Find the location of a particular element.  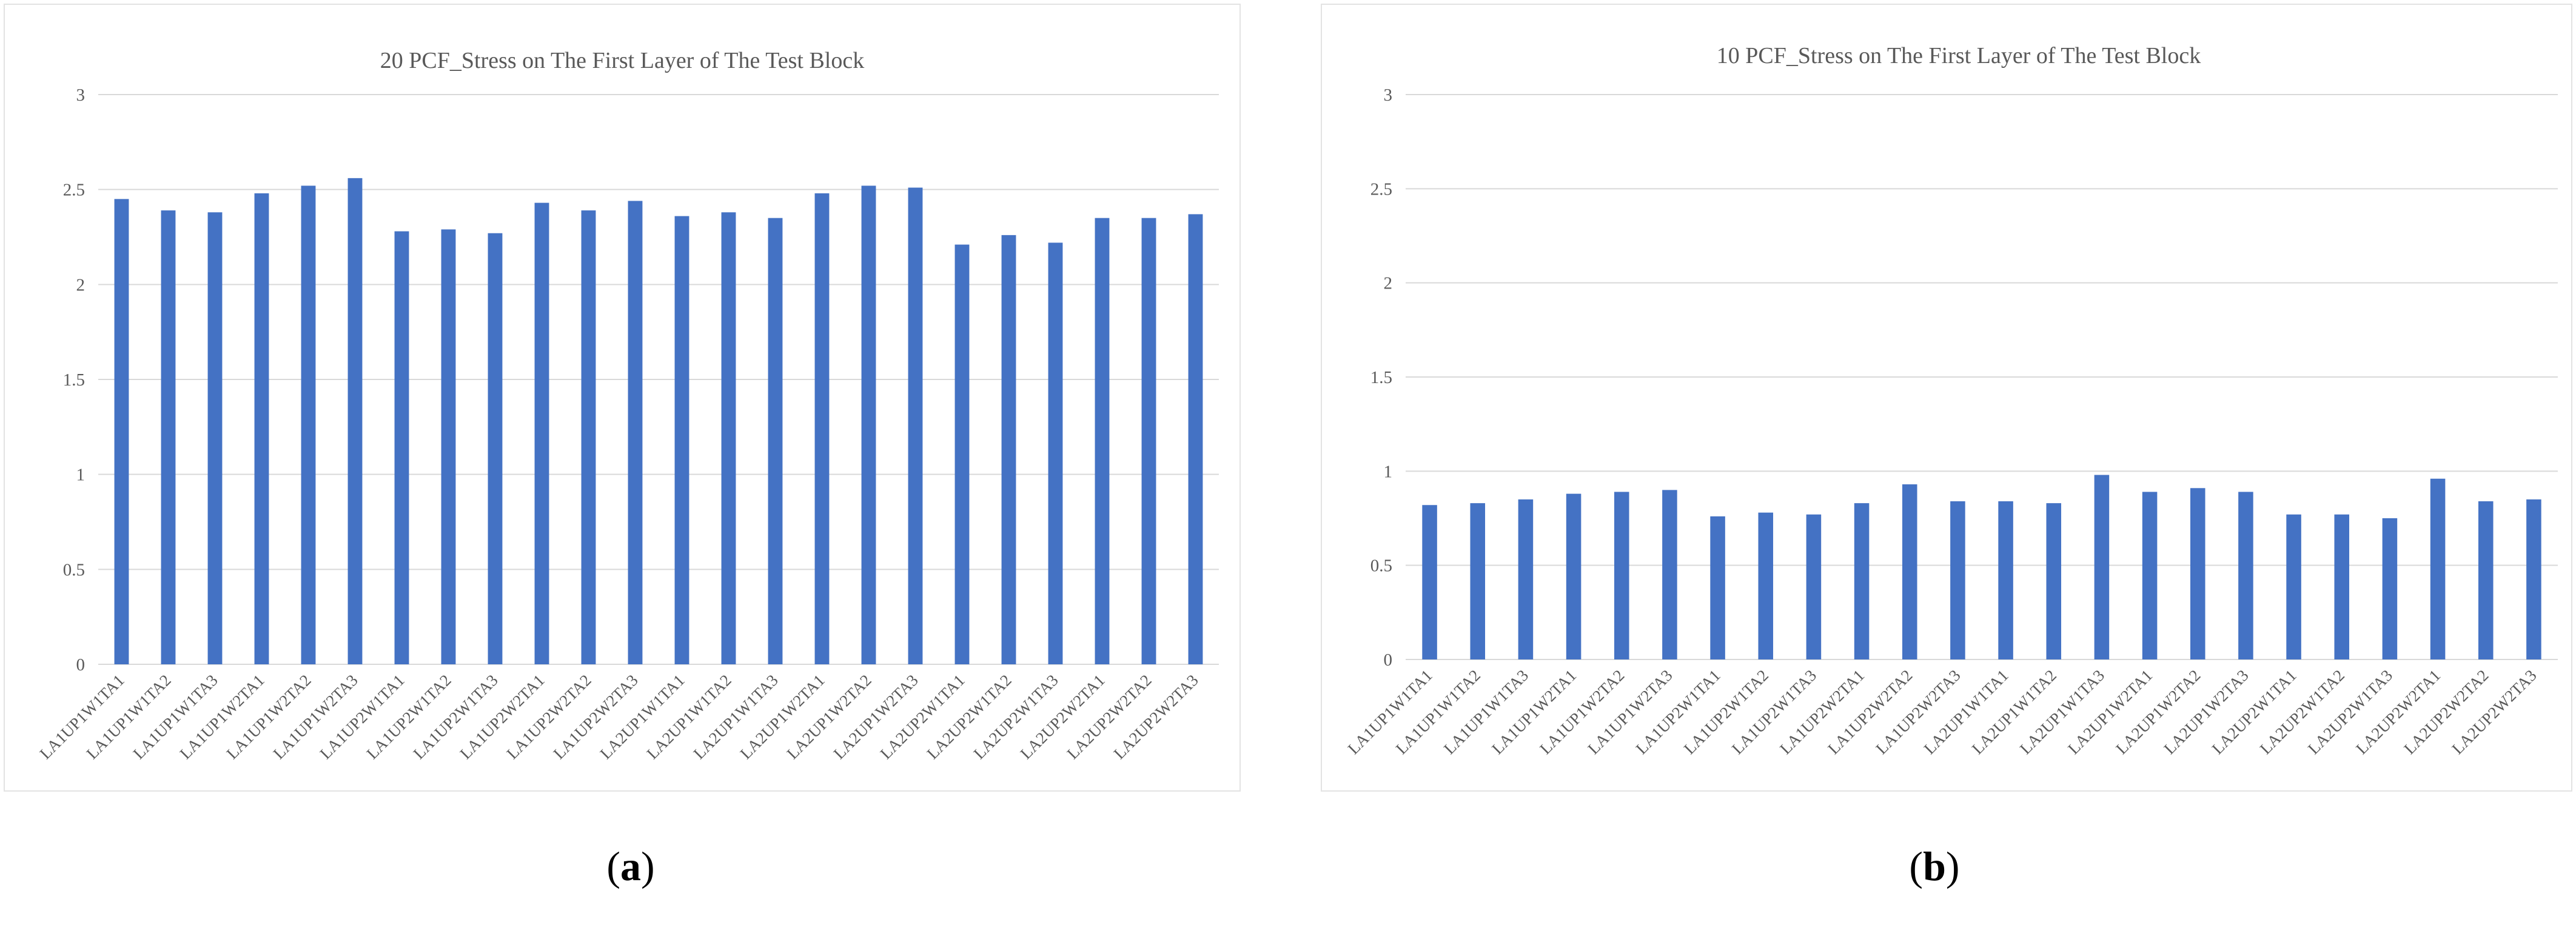

x-tick-label: LA1UP2W1TA3 is located at coordinates (455, 716).